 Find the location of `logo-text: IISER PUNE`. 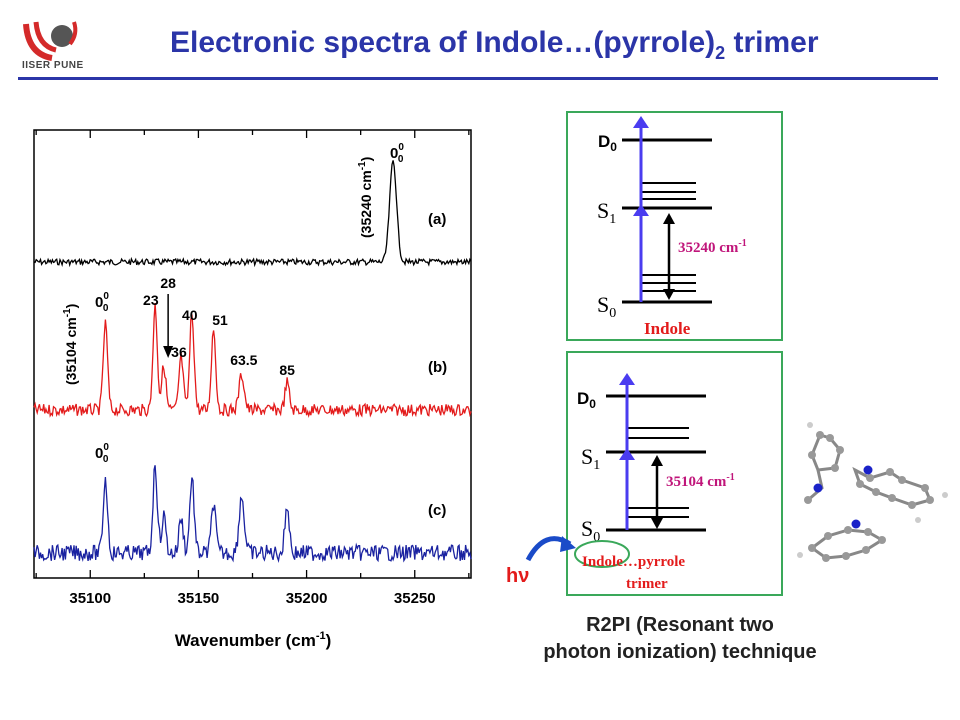

logo-text: IISER PUNE is located at coordinates (53, 65).